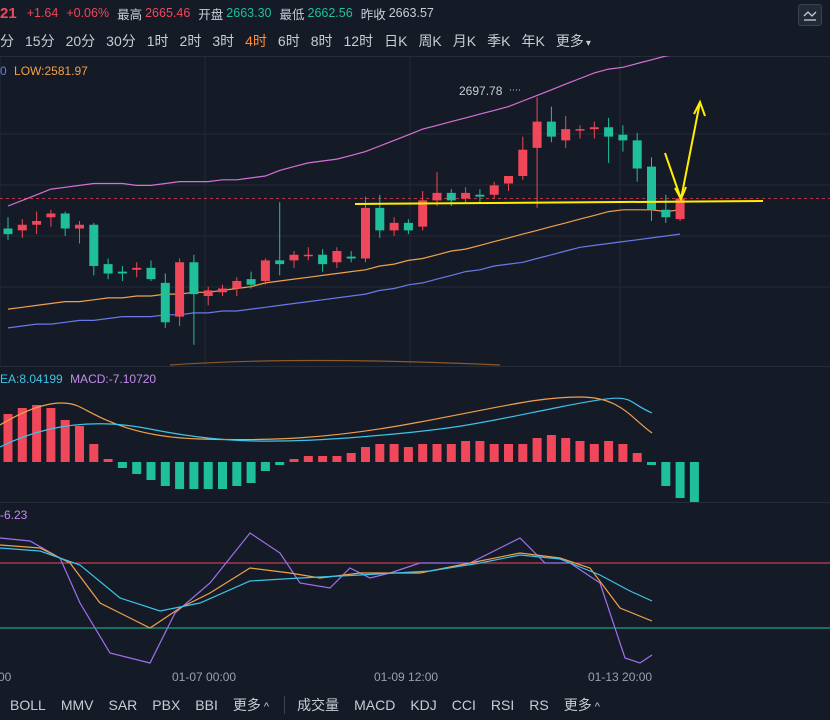 The height and width of the screenshot is (720, 830). What do you see at coordinates (223, 41) in the screenshot?
I see `period-tab: 3时` at bounding box center [223, 41].